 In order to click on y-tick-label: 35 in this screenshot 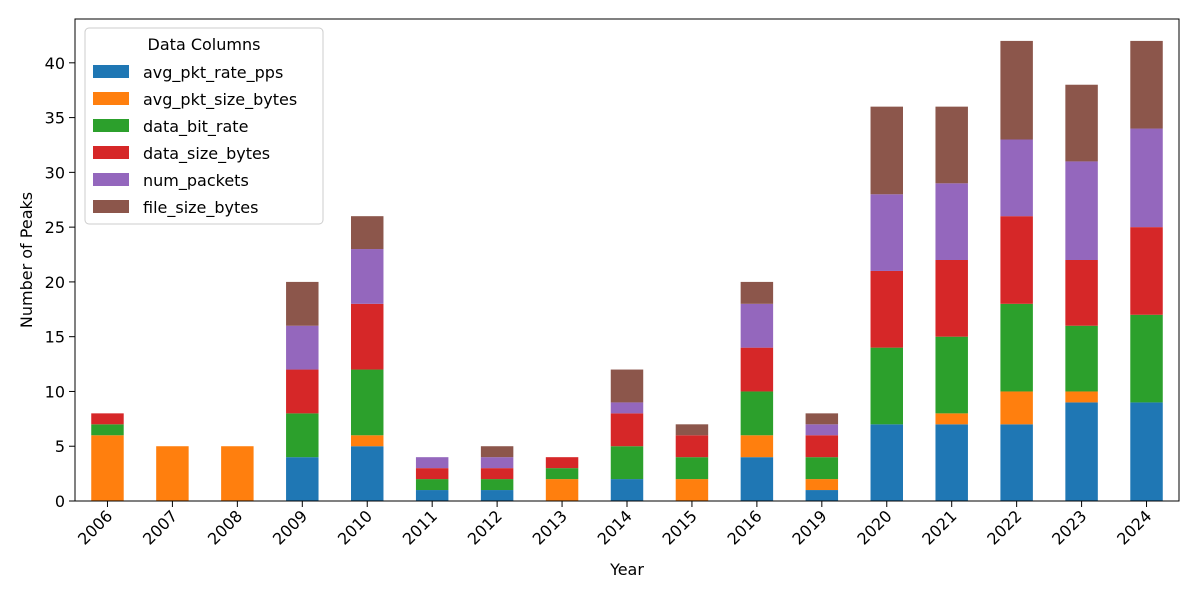, I will do `click(55, 118)`.